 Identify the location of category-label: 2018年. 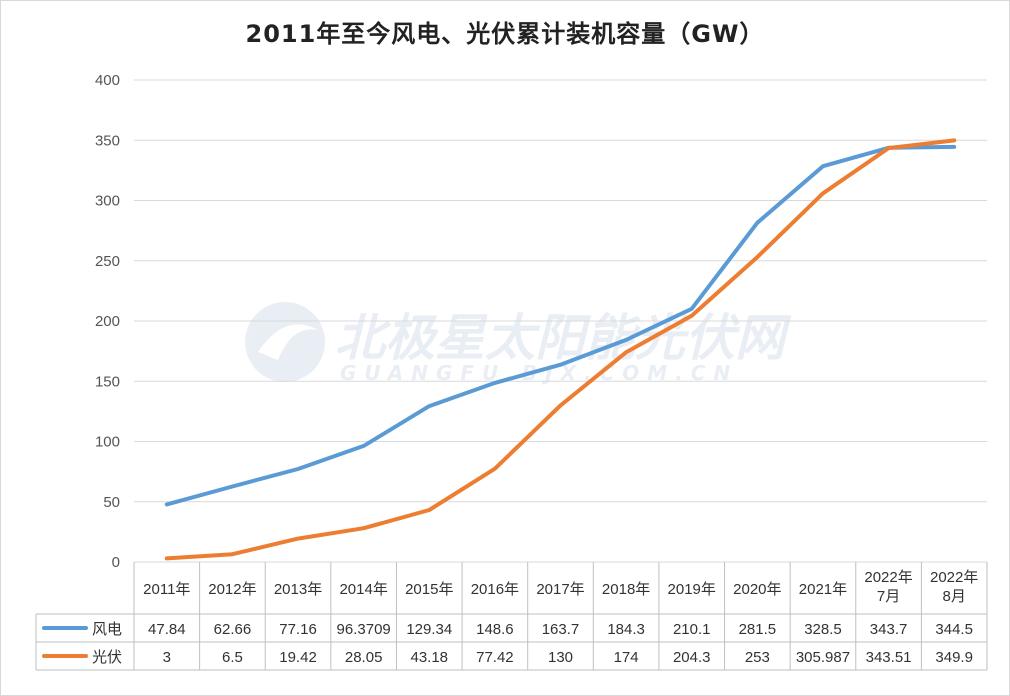
(626, 589).